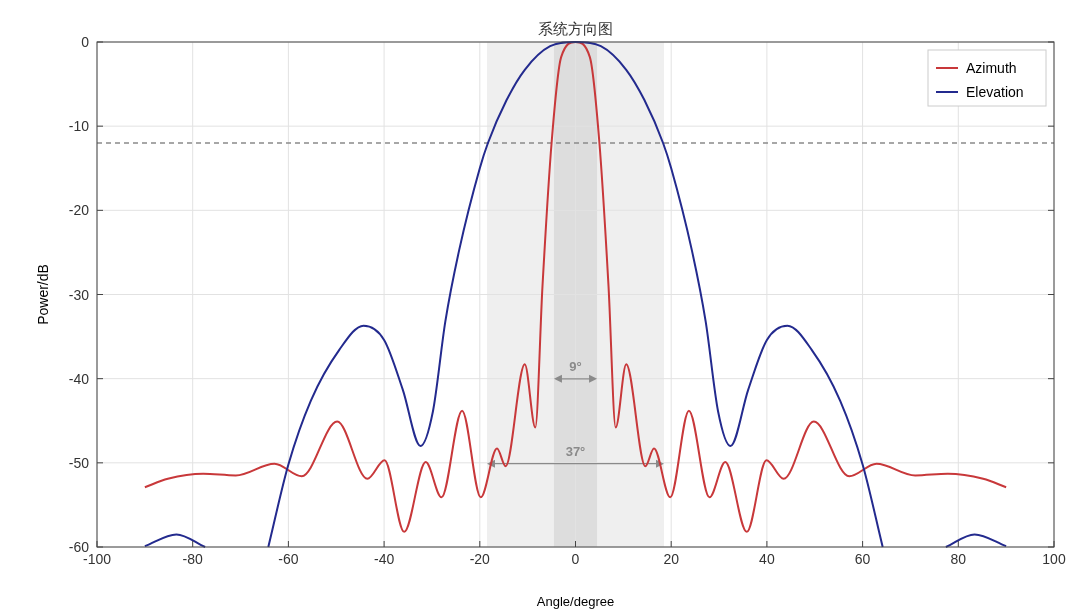 Image resolution: width=1081 pixels, height=611 pixels. Describe the element at coordinates (991, 68) in the screenshot. I see `legend-label: Azimuth` at that location.